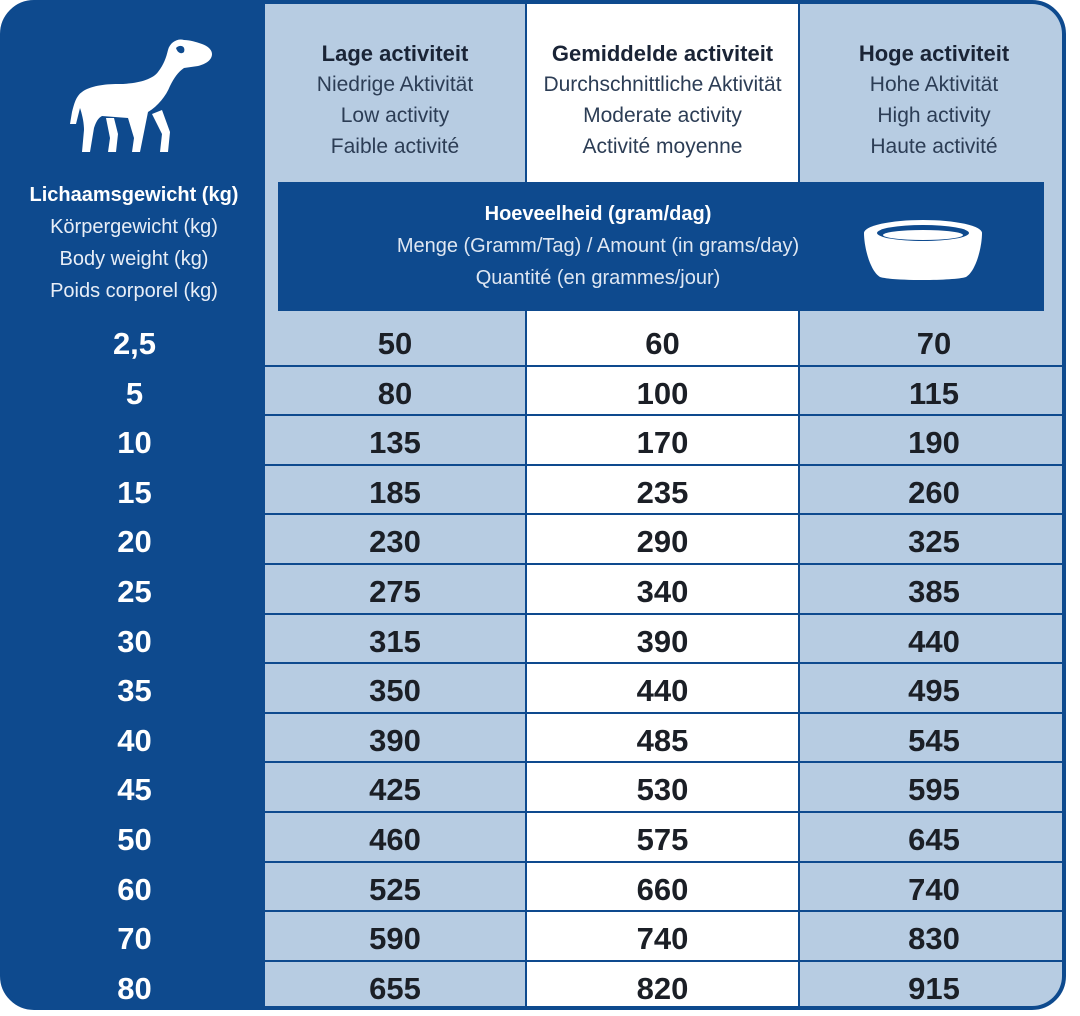 The height and width of the screenshot is (1016, 1080). I want to click on weight-cell: 30, so click(134, 641).